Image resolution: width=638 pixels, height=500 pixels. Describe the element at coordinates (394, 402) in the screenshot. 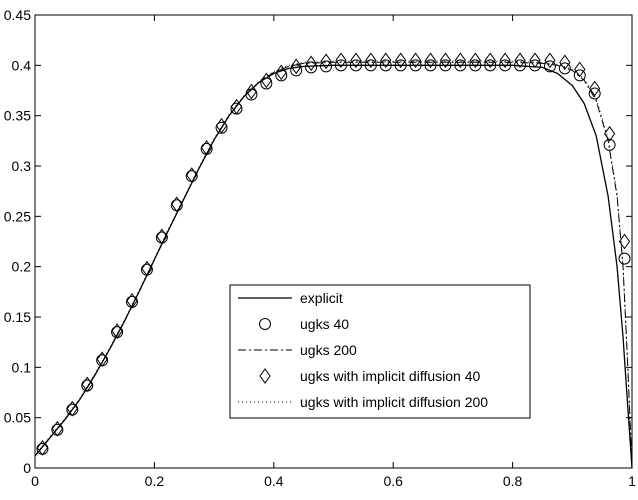

I see `legend-label: ugks with implicit diffusion 200` at that location.